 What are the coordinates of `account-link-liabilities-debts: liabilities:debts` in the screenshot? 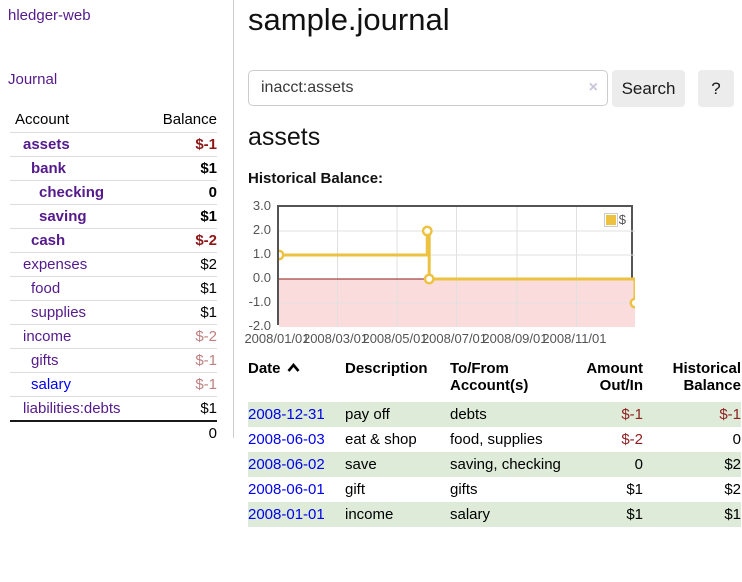 It's located at (72, 408).